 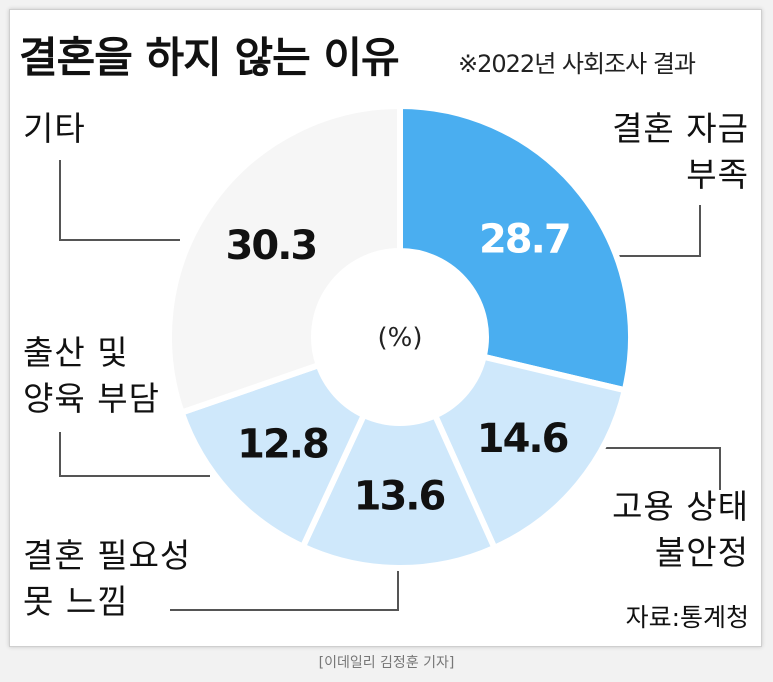 I want to click on label-wedding-funds-line1: 결혼 자금, so click(x=680, y=128).